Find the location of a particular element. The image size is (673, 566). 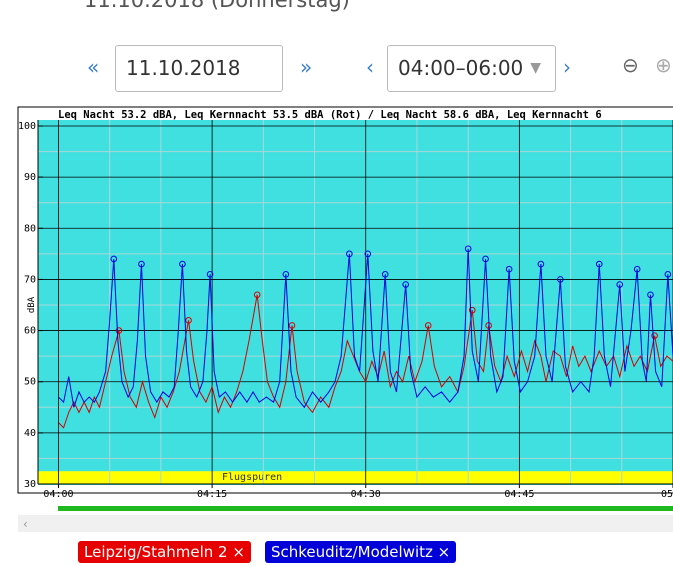

zoom-out: ⊖ is located at coordinates (630, 65).